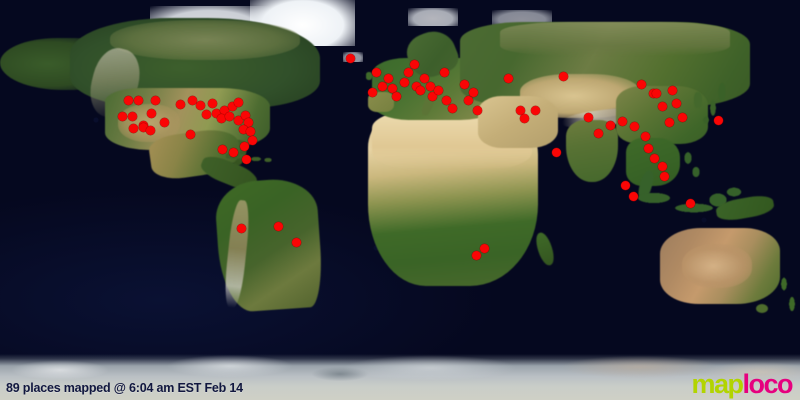 Image resolution: width=800 pixels, height=400 pixels. Describe the element at coordinates (789, 297) in the screenshot. I see `new-zealand-islands` at that location.